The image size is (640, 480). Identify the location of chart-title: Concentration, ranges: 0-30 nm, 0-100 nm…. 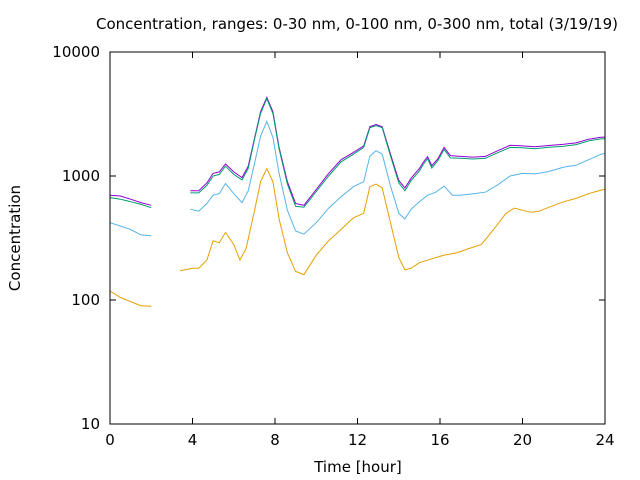
(357, 24).